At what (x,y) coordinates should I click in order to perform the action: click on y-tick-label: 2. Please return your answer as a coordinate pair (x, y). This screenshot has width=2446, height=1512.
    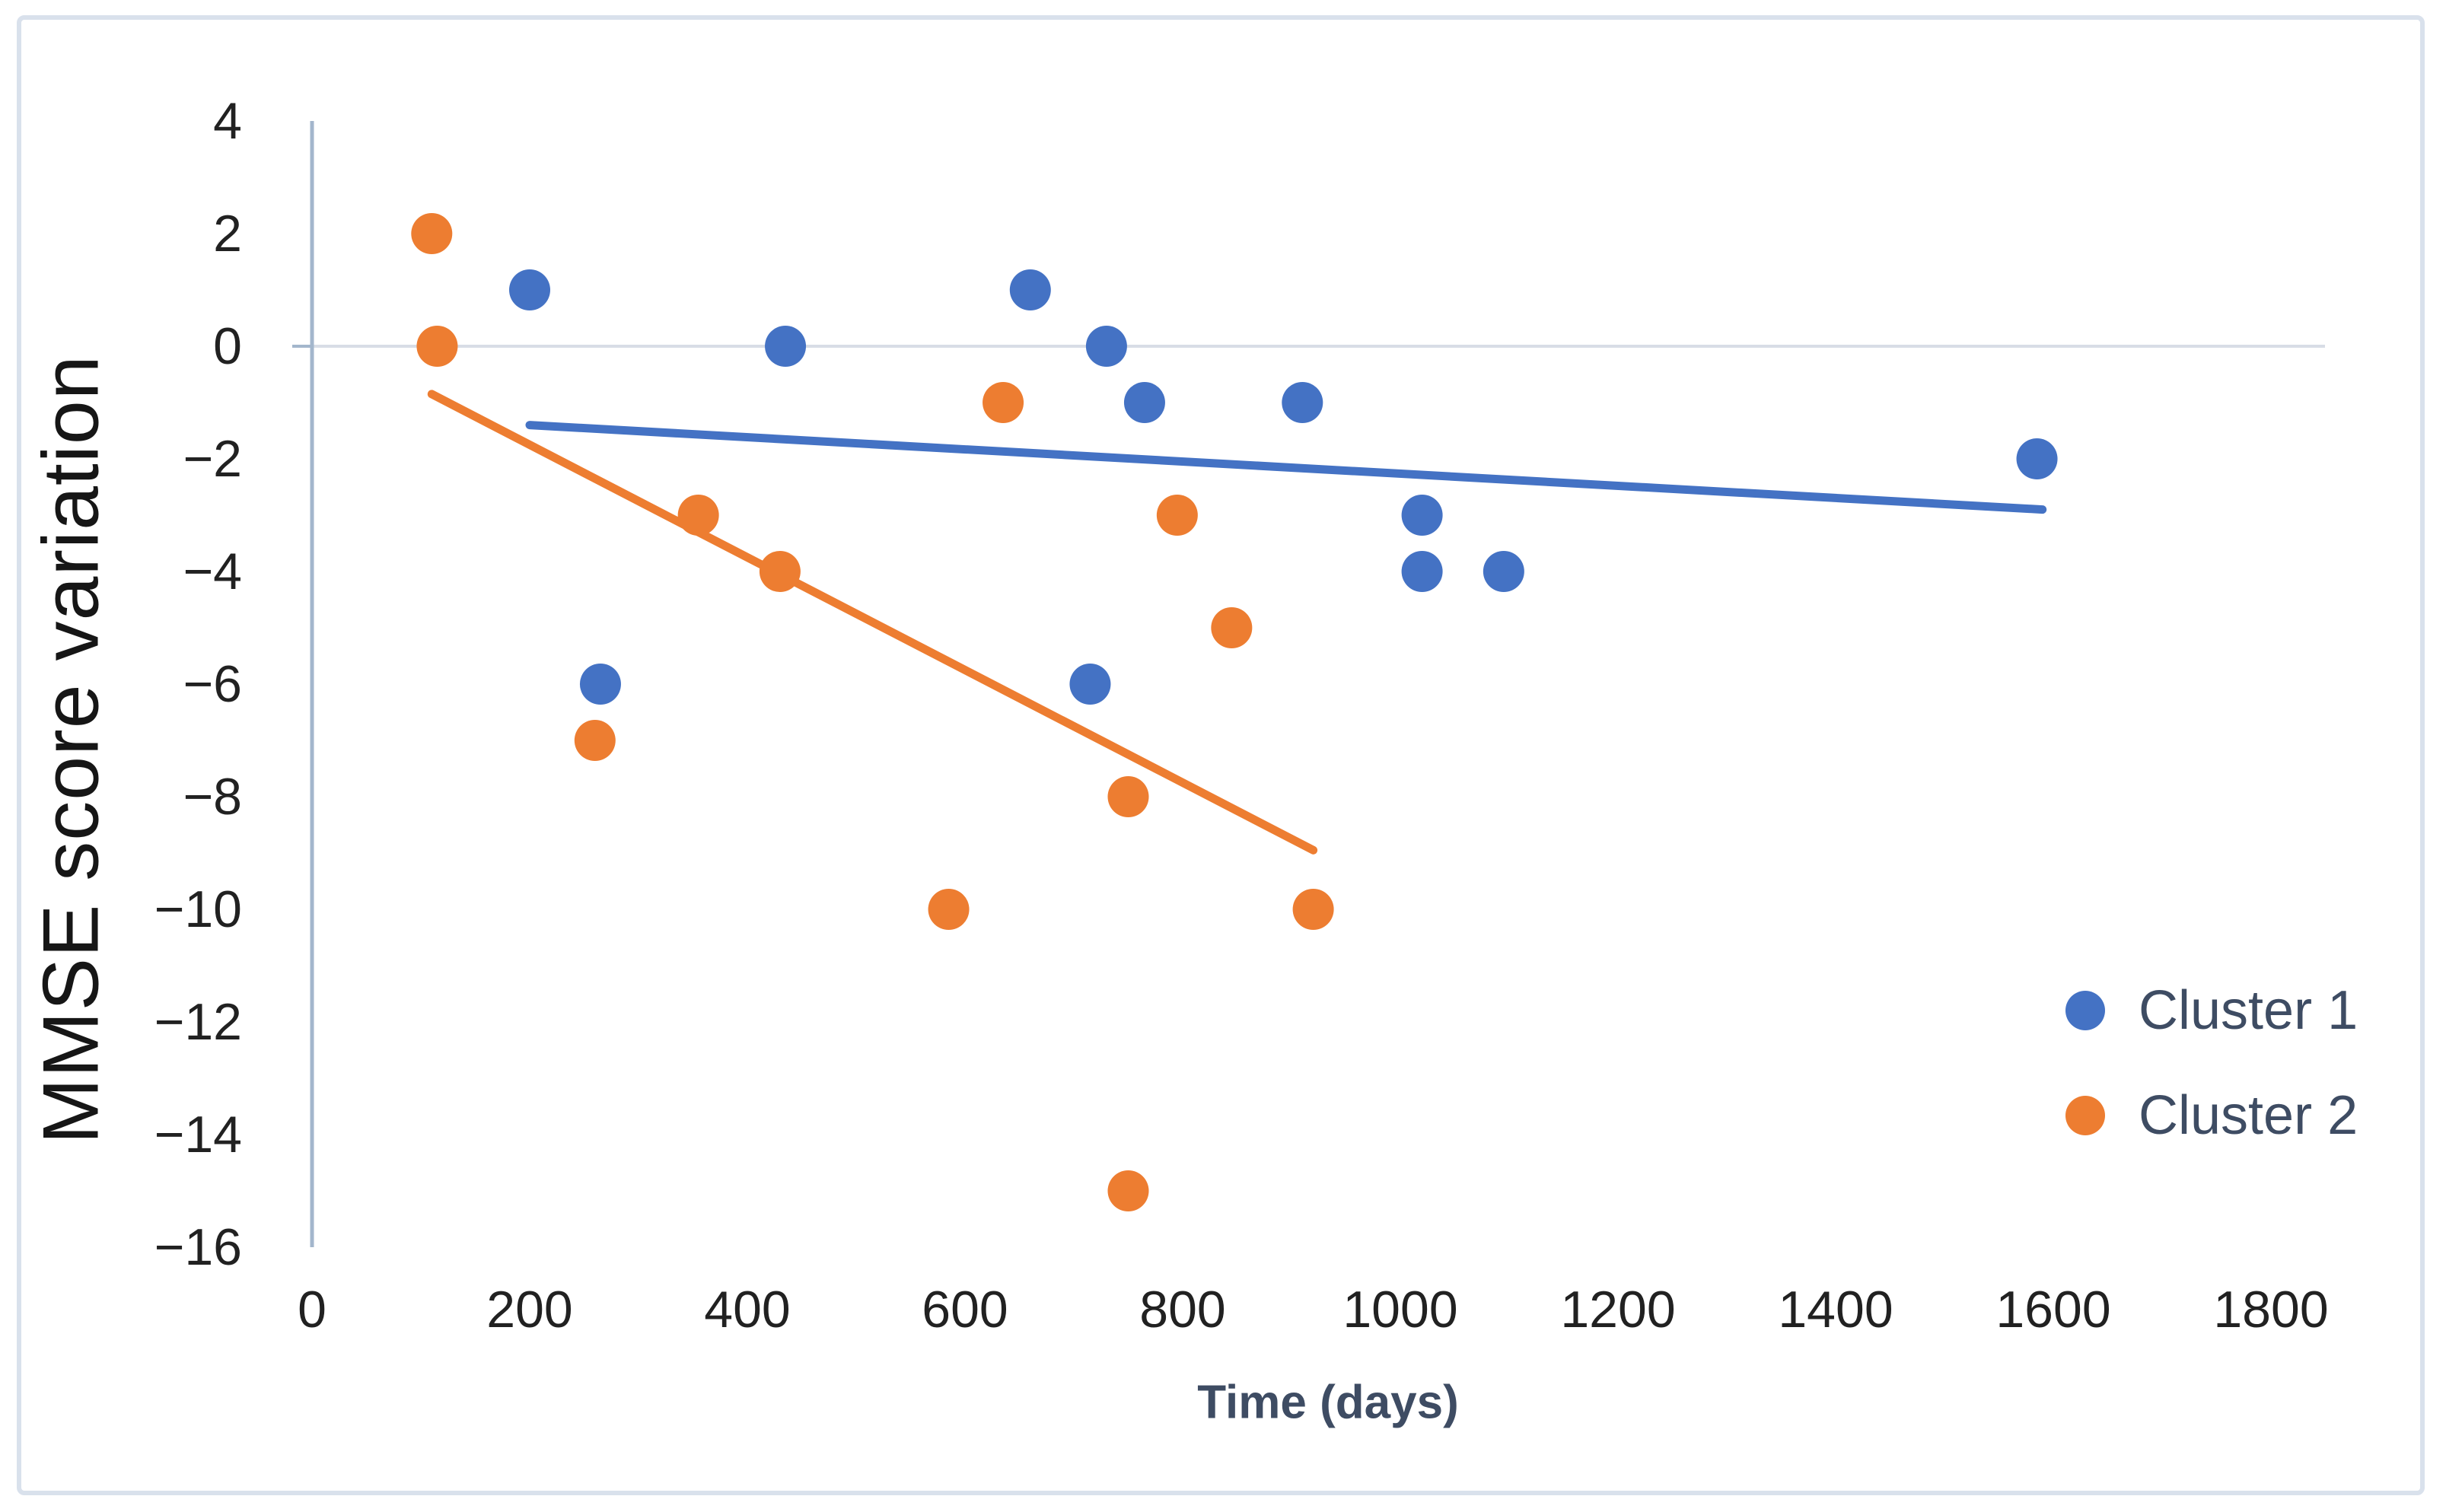
    Looking at the image, I should click on (227, 234).